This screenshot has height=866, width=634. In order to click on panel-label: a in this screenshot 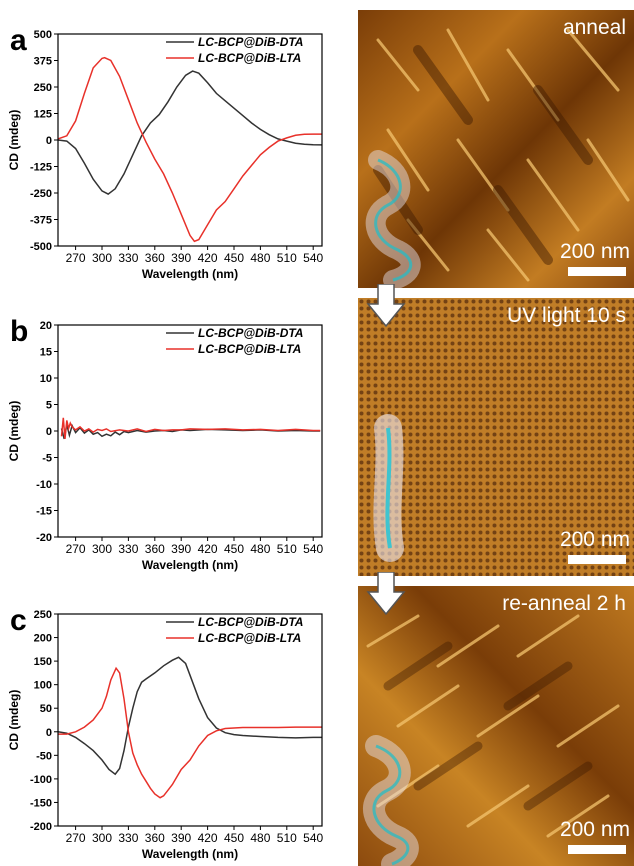, I will do `click(18, 40)`.